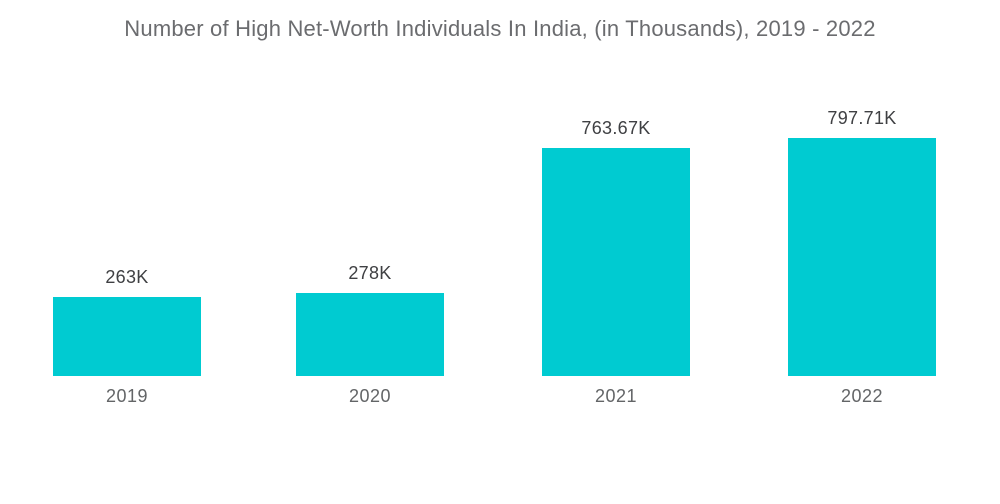 The height and width of the screenshot is (504, 1000). I want to click on x-axis-tick-label: 2019, so click(127, 396).